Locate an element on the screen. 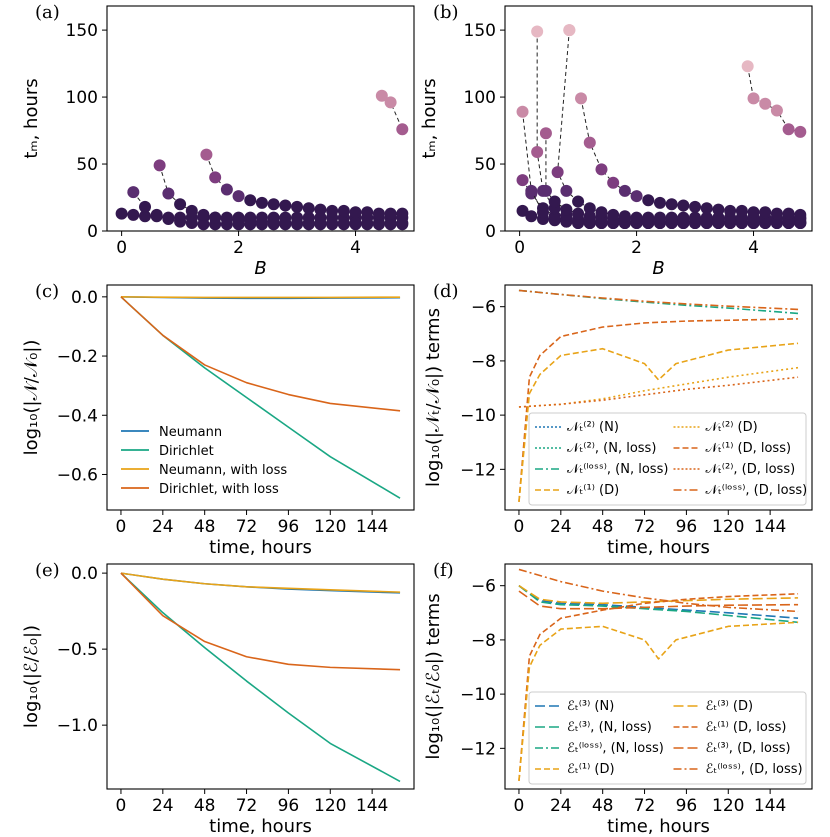 This screenshot has height=837, width=830. y-tick-label: −0.2 is located at coordinates (77, 357).